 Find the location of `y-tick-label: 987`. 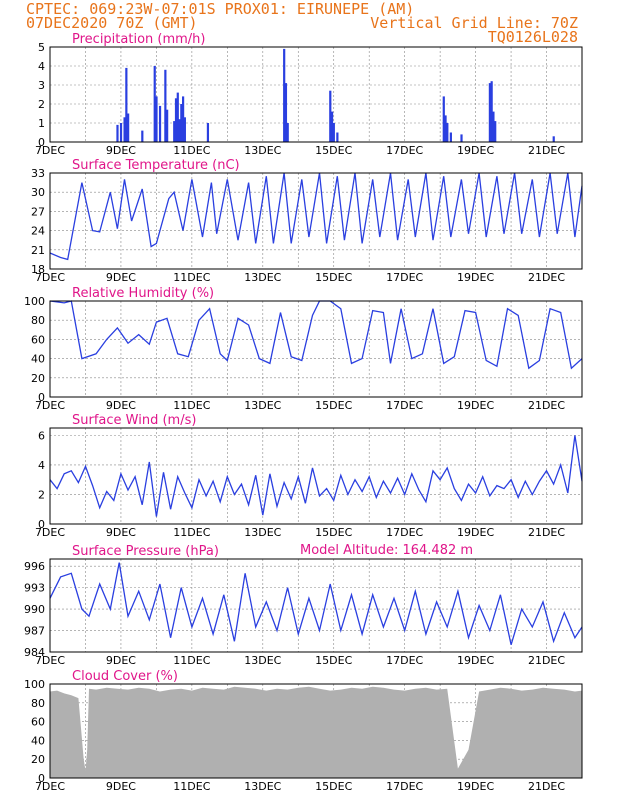

y-tick-label: 987 is located at coordinates (34, 631).